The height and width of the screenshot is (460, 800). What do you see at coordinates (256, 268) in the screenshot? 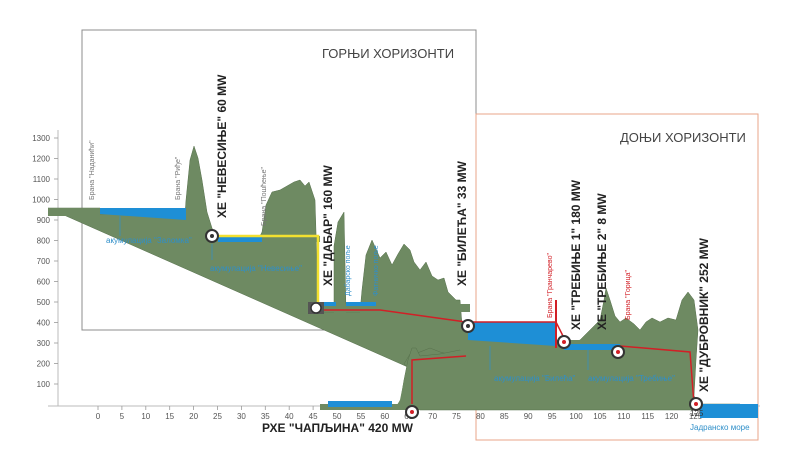
I see `reservoir-nevesinje-label: акумулација "Невесиње"` at bounding box center [256, 268].